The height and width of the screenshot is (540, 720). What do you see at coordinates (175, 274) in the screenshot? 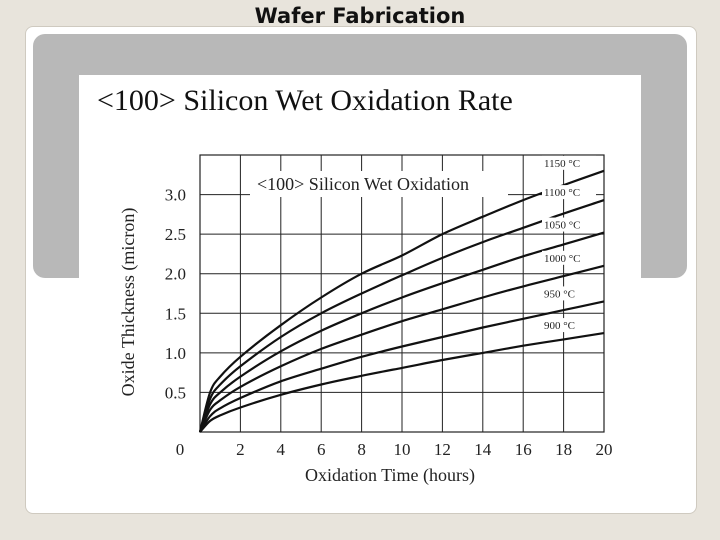
I see `y-tick-label: 2.0` at bounding box center [175, 274].